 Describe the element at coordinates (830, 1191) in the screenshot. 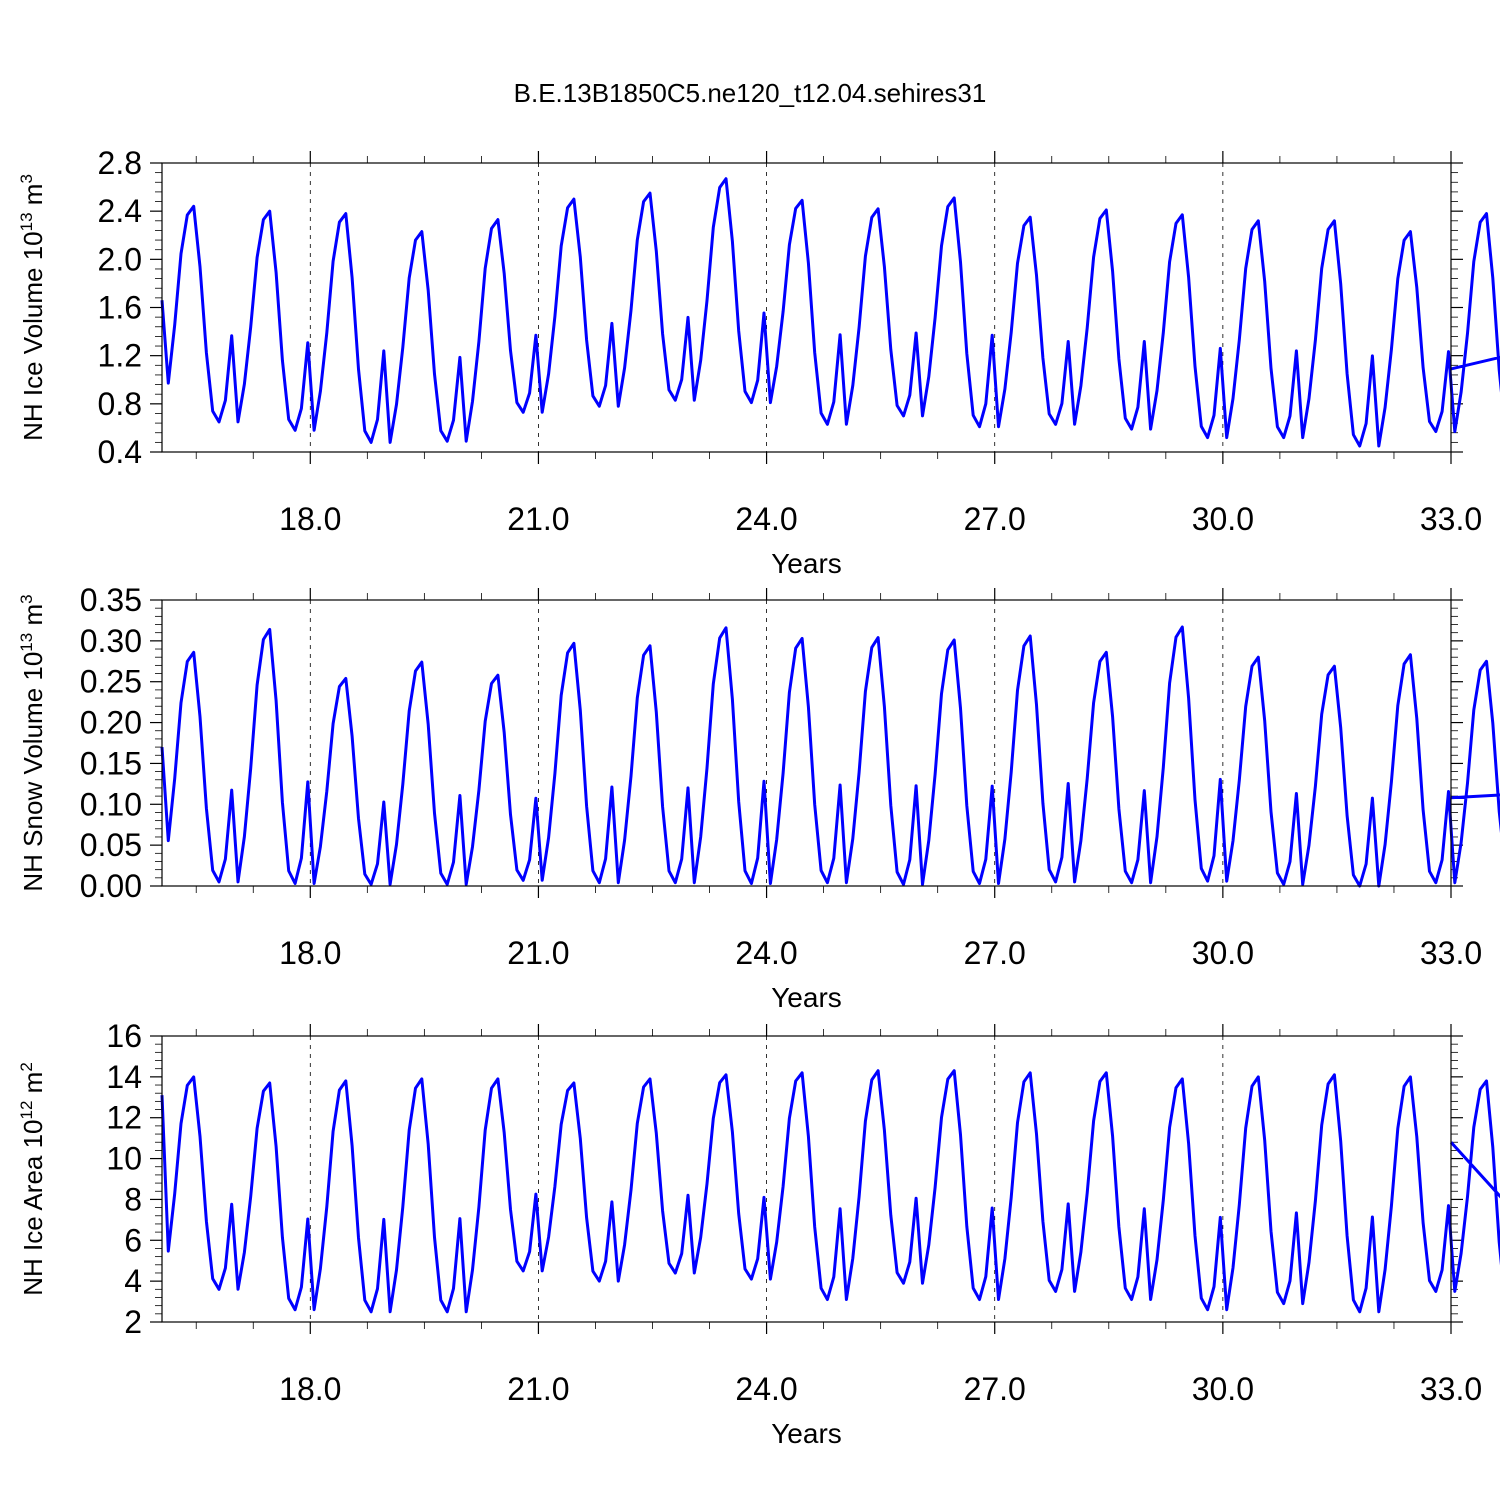

I see `data-series-line` at that location.